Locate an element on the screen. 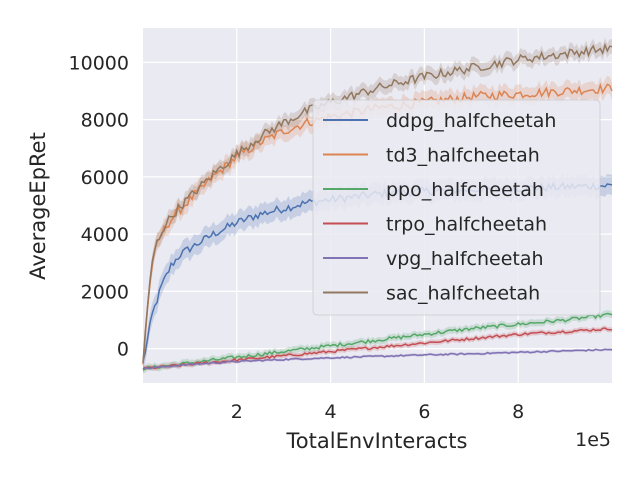 This screenshot has width=640, height=480. legend-label: td3_halfcheetah is located at coordinates (463, 156).